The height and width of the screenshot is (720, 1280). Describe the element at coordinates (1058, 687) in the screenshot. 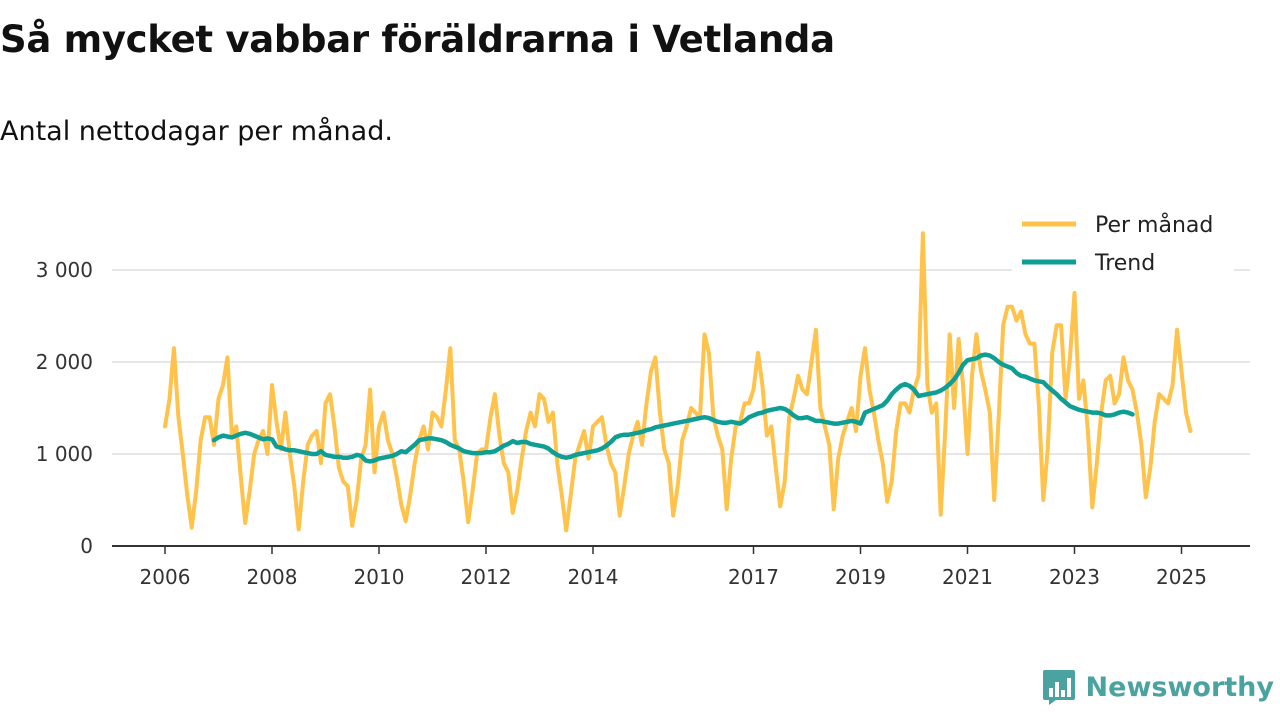

I see `newsworthy-icon` at that location.